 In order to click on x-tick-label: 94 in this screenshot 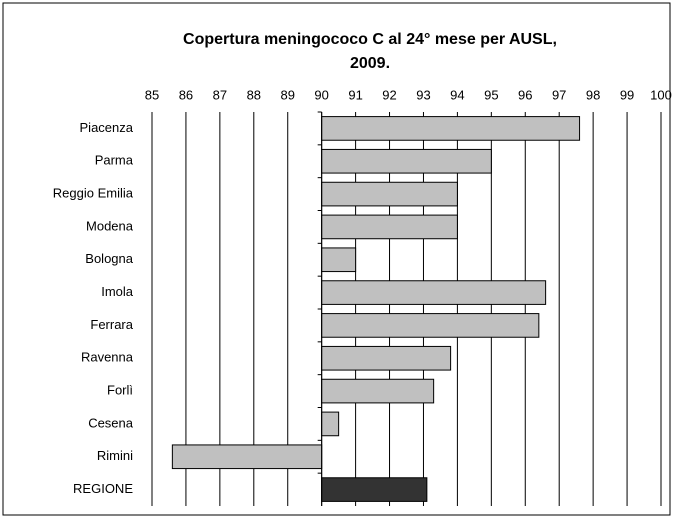, I will do `click(457, 94)`.